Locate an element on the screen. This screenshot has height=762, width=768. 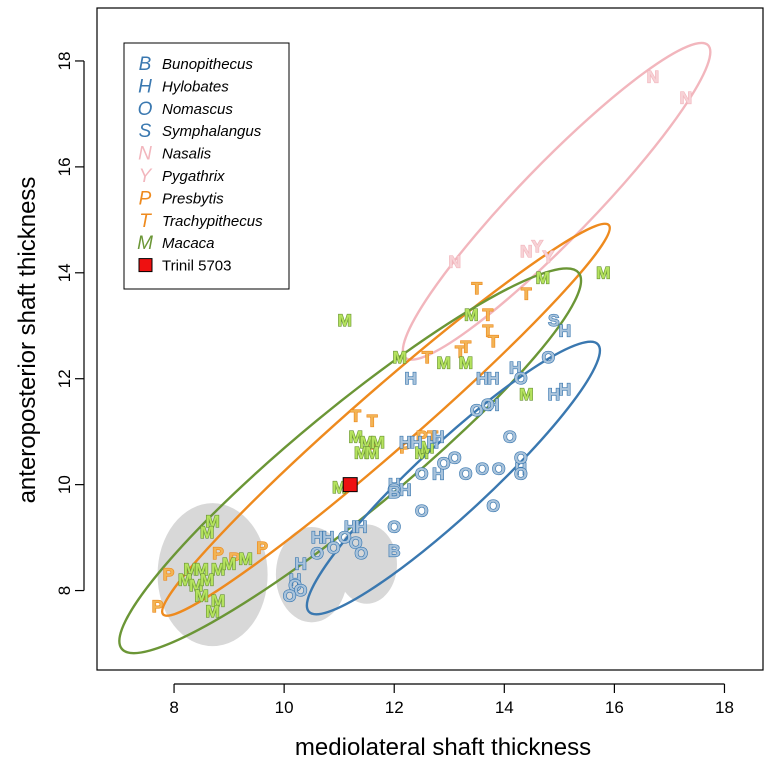
point-hylobates-3: H is located at coordinates (493, 378).